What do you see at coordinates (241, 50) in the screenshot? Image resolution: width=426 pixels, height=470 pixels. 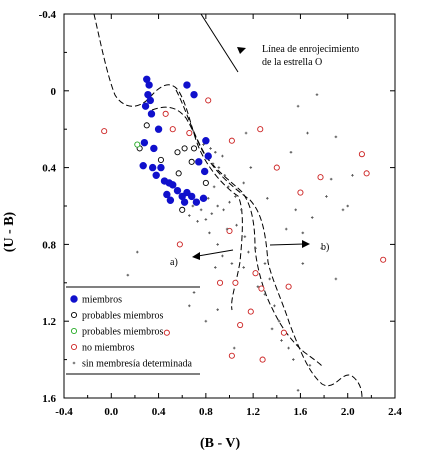 I see `reddening-arrow-icon` at bounding box center [241, 50].